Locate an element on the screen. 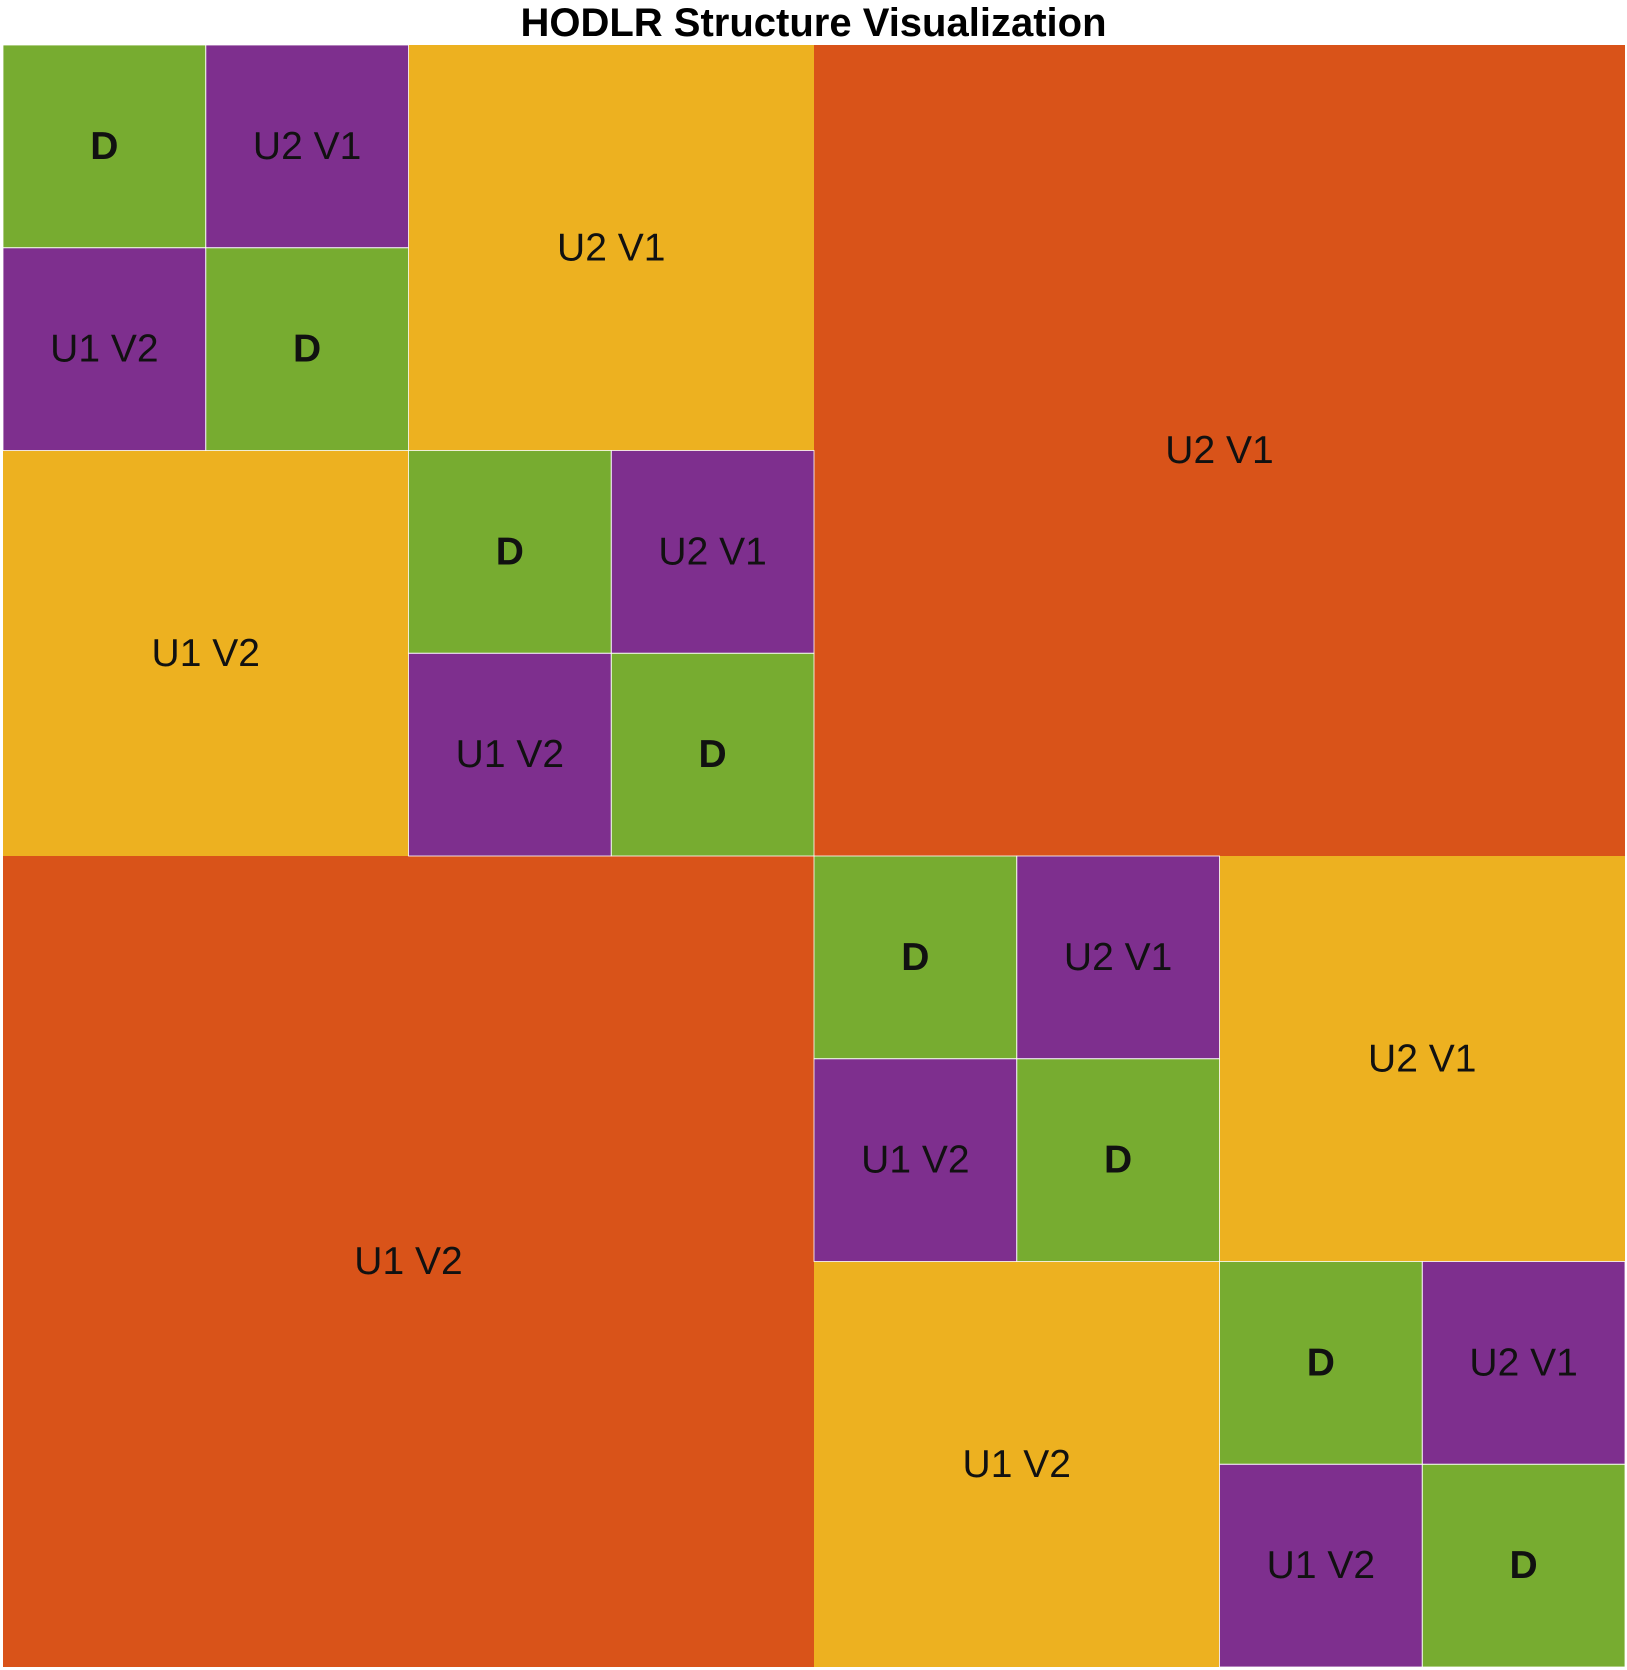  block-L3-1-dense-a is located at coordinates (104, 146).